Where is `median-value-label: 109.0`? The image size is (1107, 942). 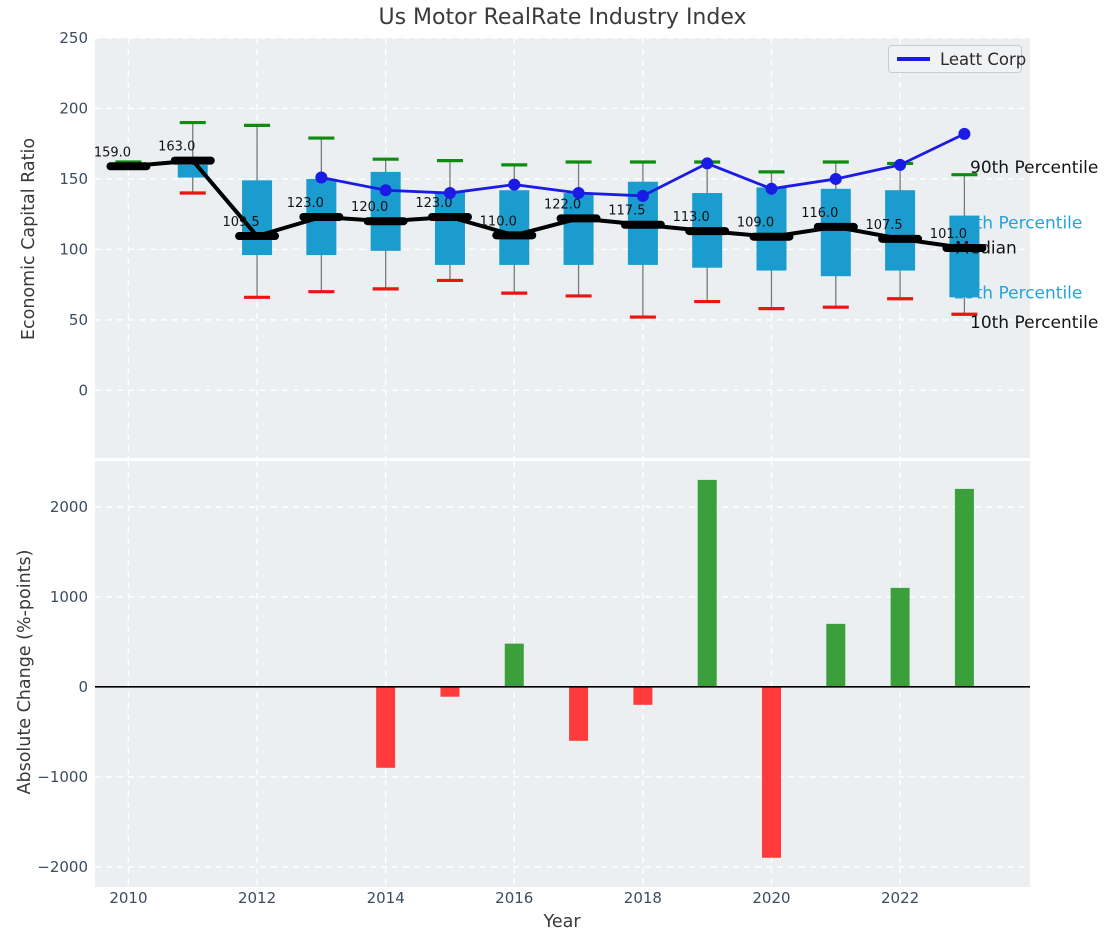 median-value-label: 109.0 is located at coordinates (755, 223).